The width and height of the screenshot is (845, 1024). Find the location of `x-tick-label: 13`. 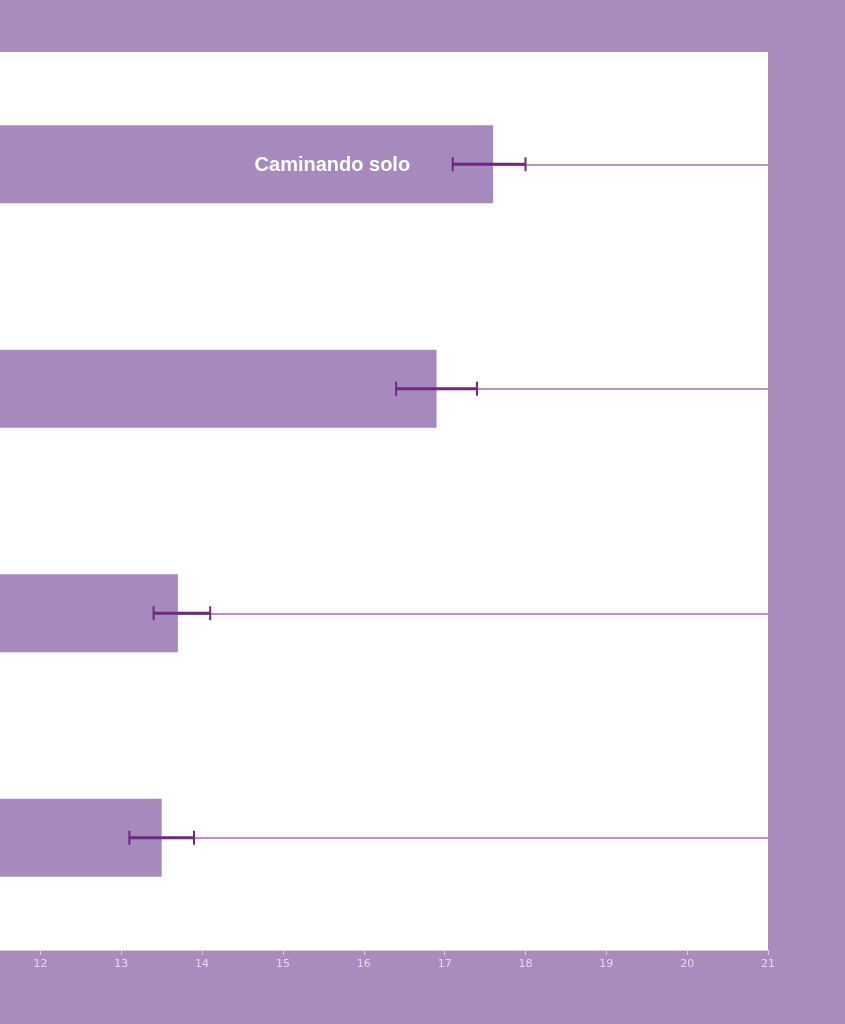

x-tick-label: 13 is located at coordinates (121, 963).